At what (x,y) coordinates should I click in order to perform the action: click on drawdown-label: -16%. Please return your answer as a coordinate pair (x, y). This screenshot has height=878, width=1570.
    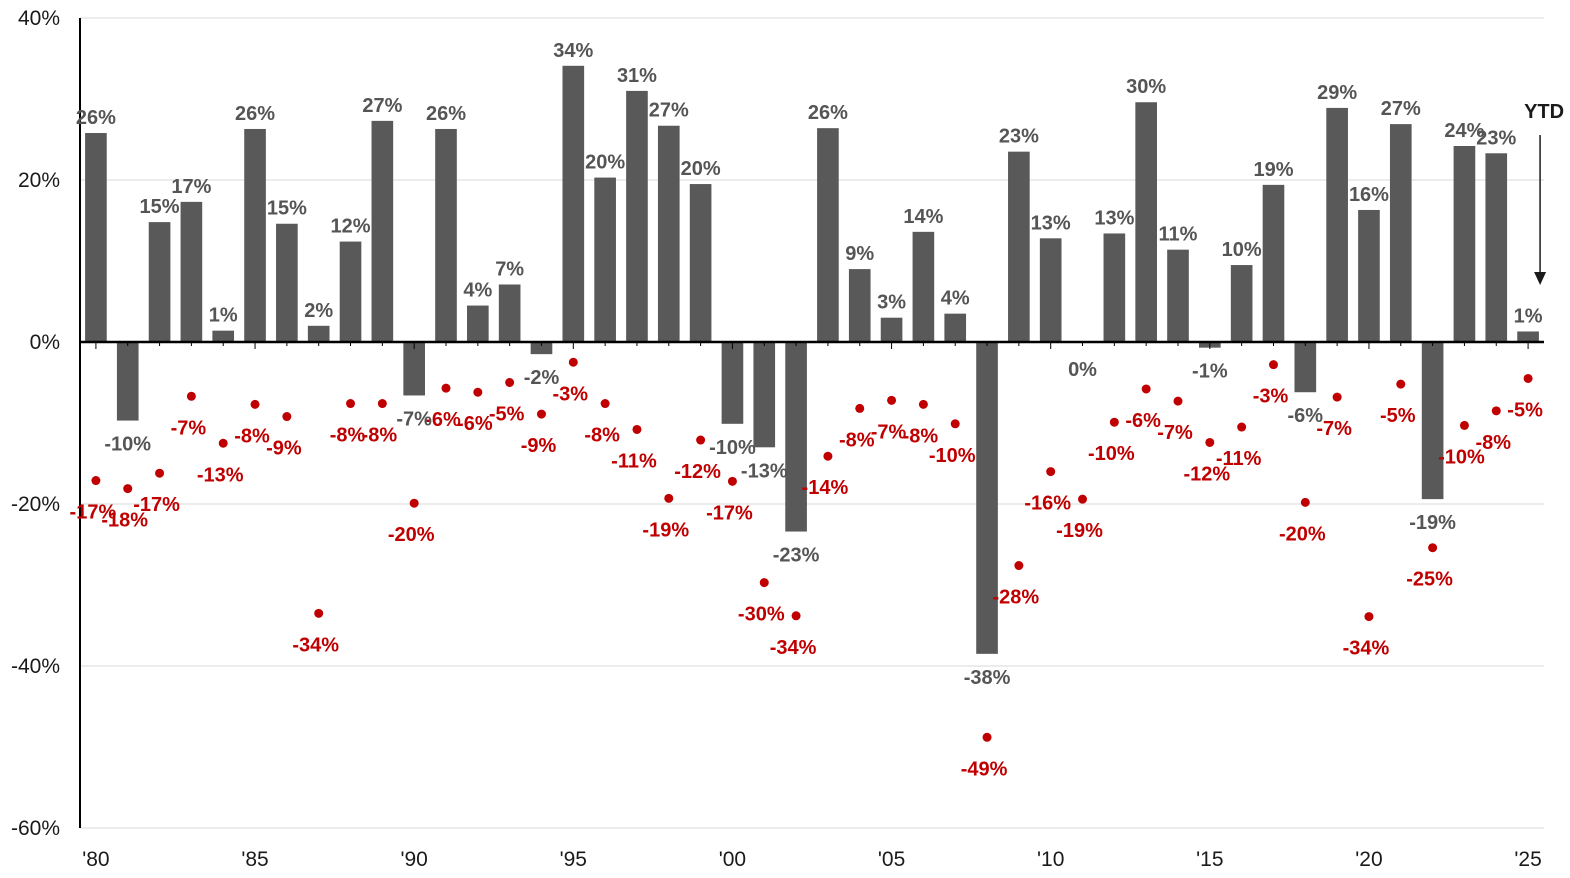
    Looking at the image, I should click on (1047, 504).